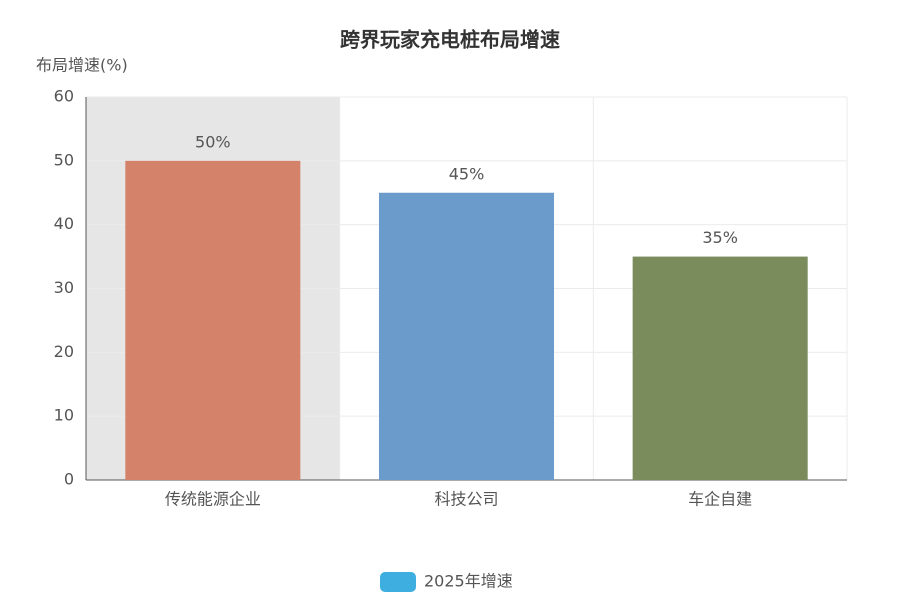 This screenshot has height=600, width=900. I want to click on y-tick-label: 20, so click(64, 351).